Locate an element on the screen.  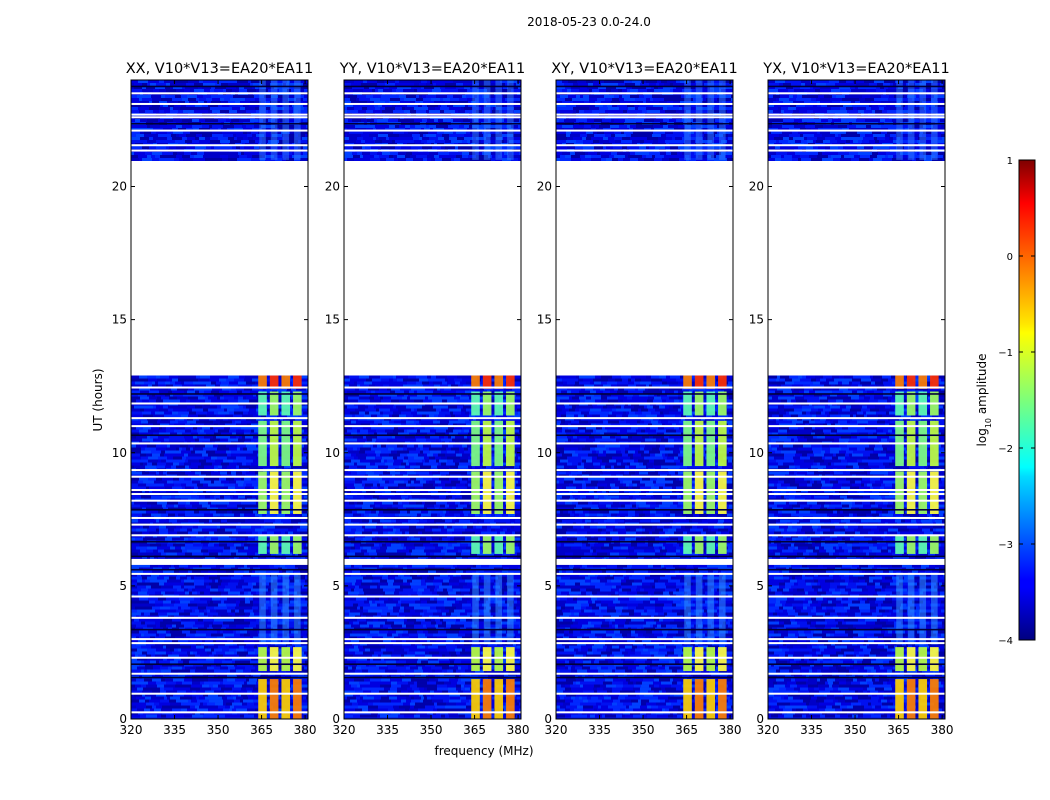
band-streak is located at coordinates (297, 120).